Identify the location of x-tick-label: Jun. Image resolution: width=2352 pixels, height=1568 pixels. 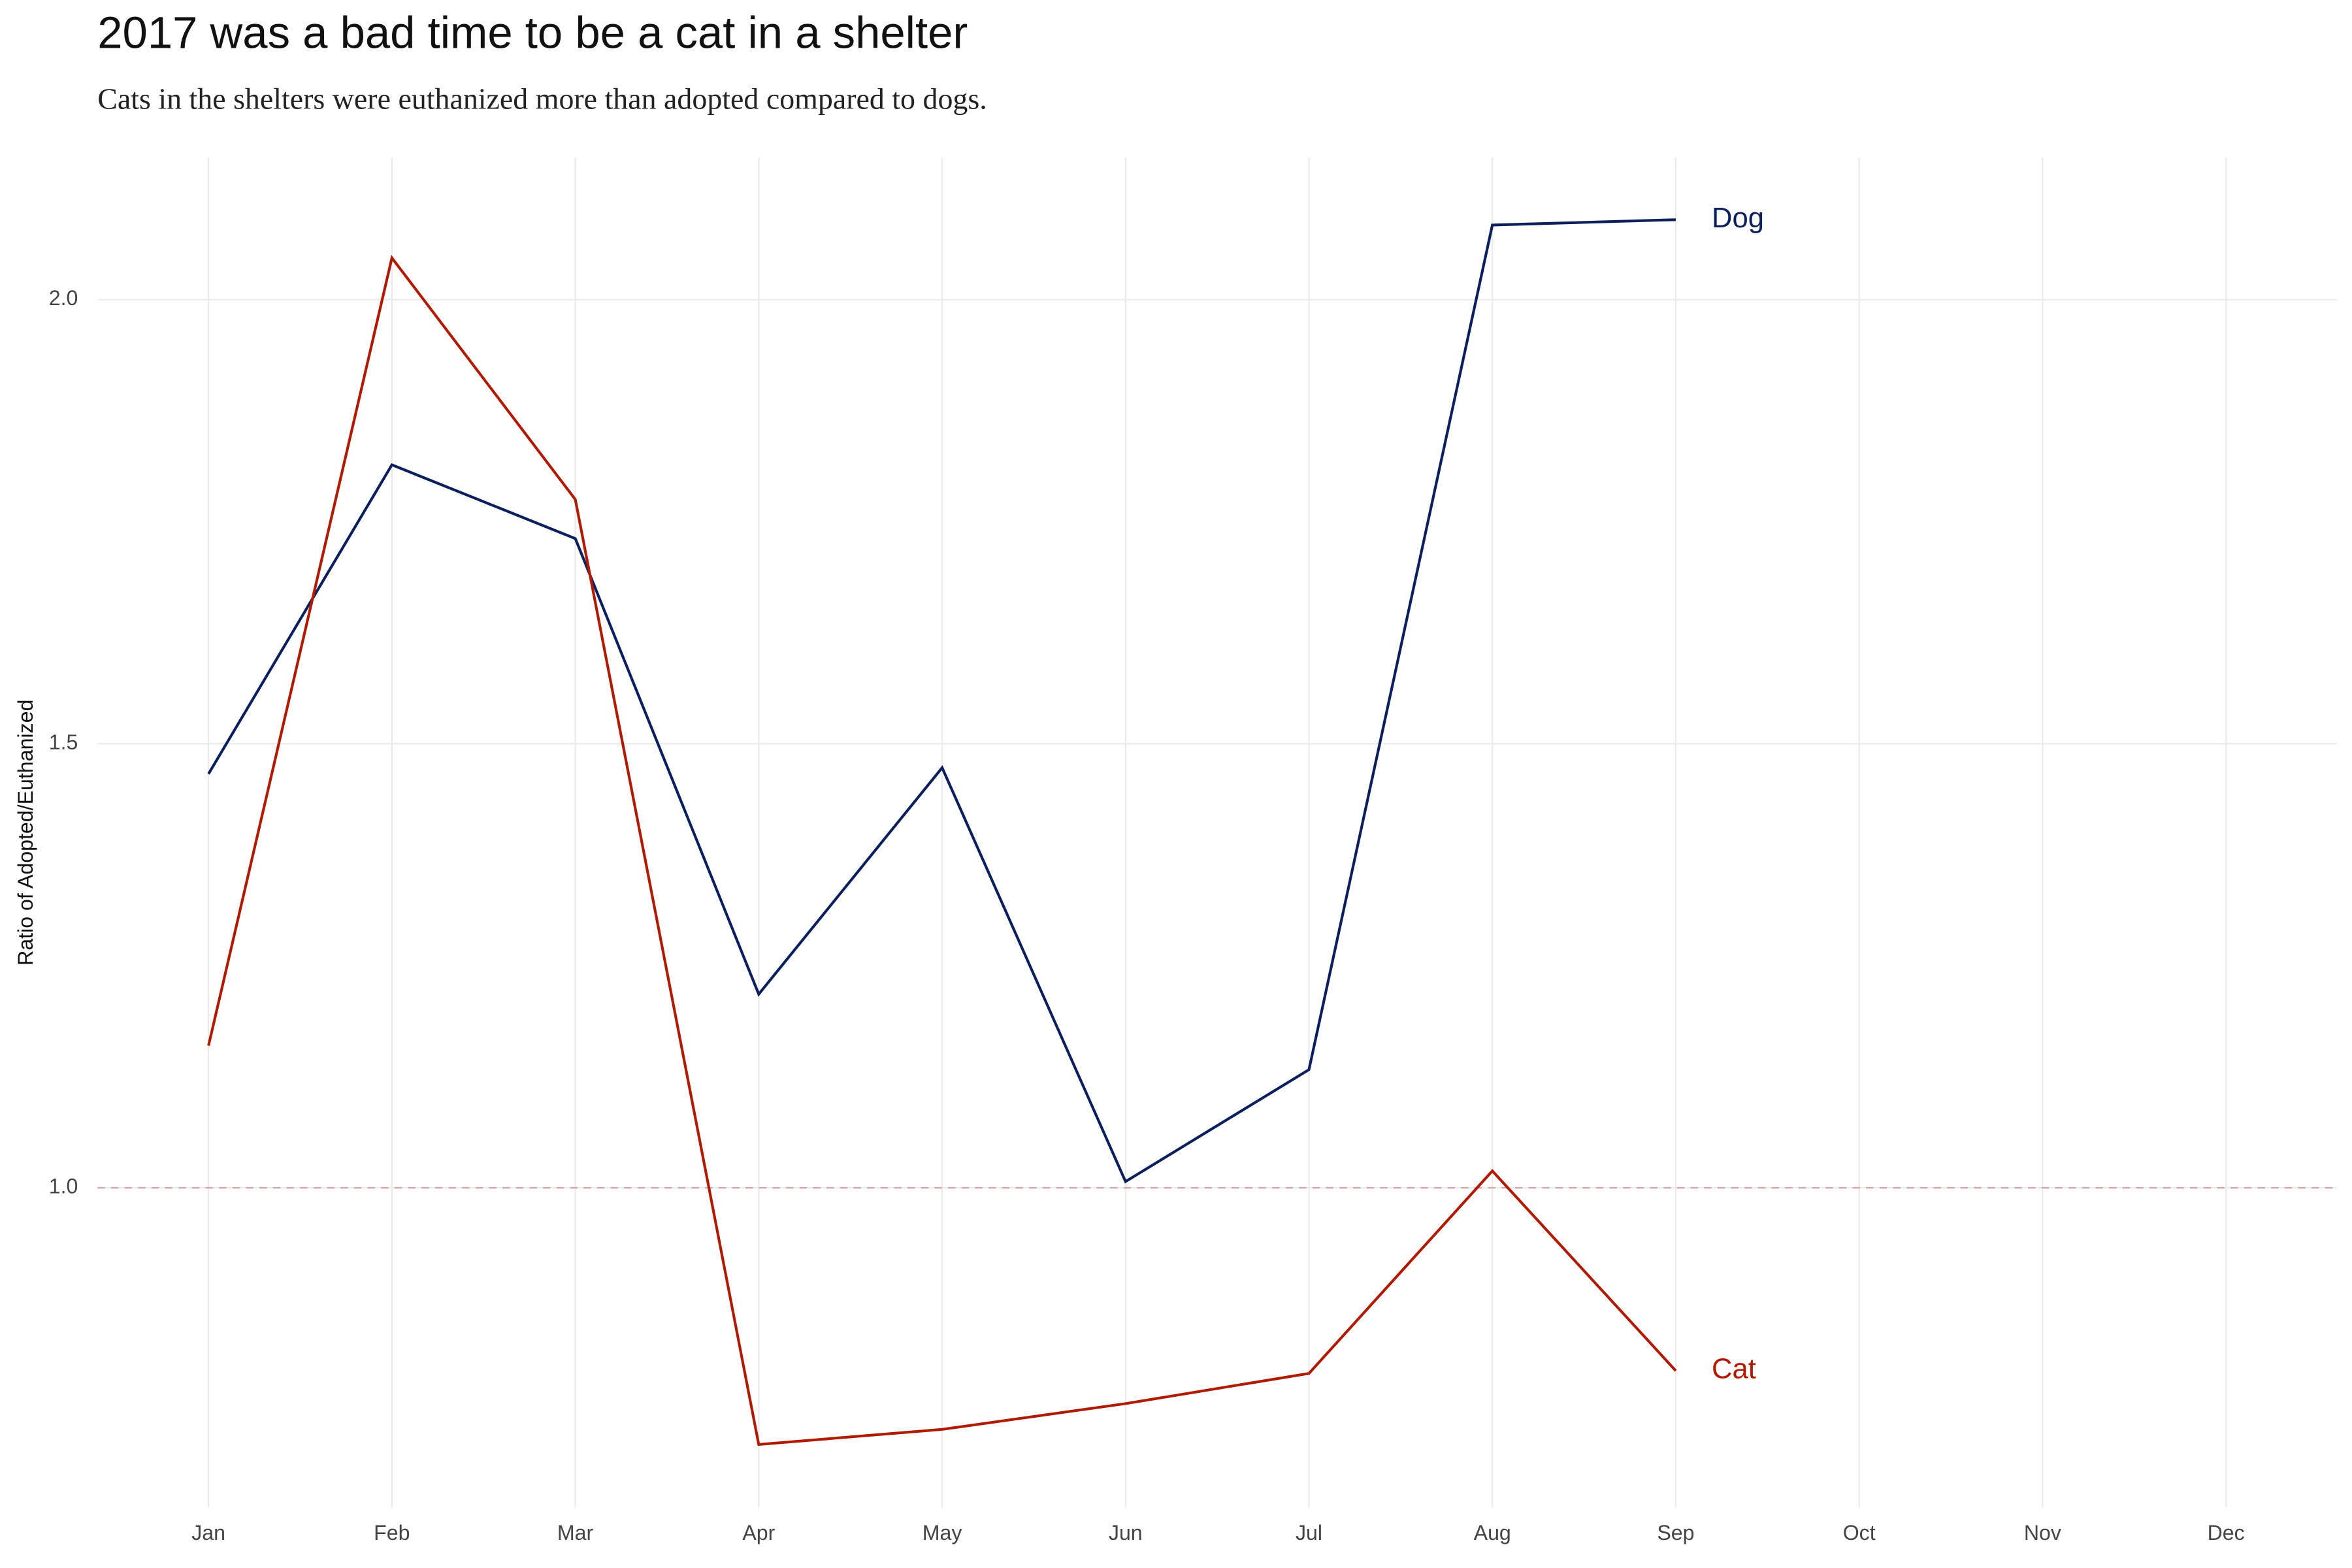
(1126, 1532).